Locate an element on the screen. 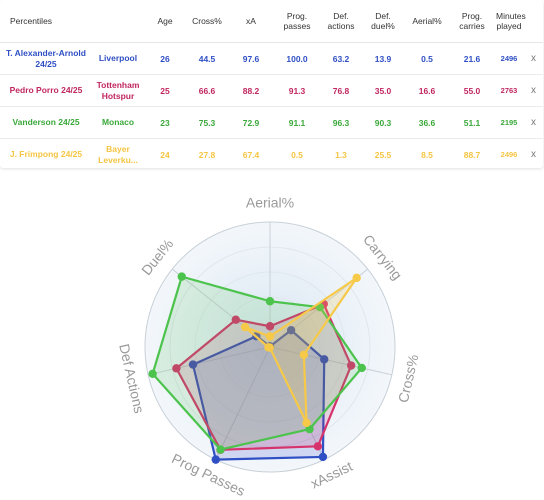 This screenshot has width=544, height=500. cell-def-actions: 63.2 is located at coordinates (341, 58).